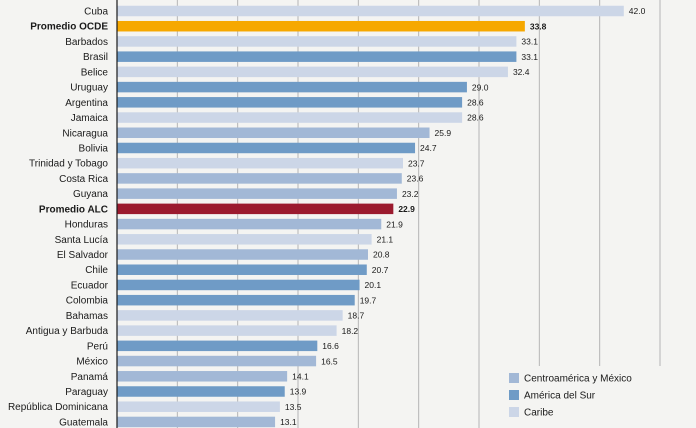 The height and width of the screenshot is (428, 696). What do you see at coordinates (69, 27) in the screenshot?
I see `category-label: Promedio OCDE` at bounding box center [69, 27].